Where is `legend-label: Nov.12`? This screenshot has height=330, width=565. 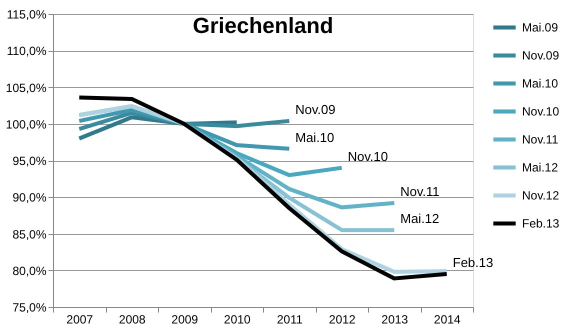
legend-label: Nov.12 is located at coordinates (541, 195).